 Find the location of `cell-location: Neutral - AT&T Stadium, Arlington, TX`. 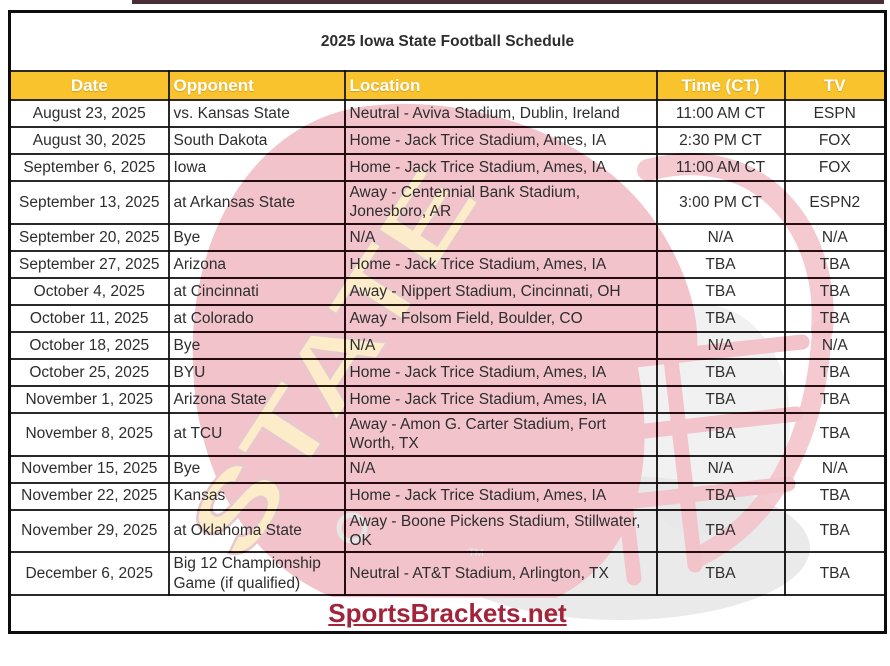

cell-location: Neutral - AT&T Stadium, Arlington, TX is located at coordinates (500, 573).